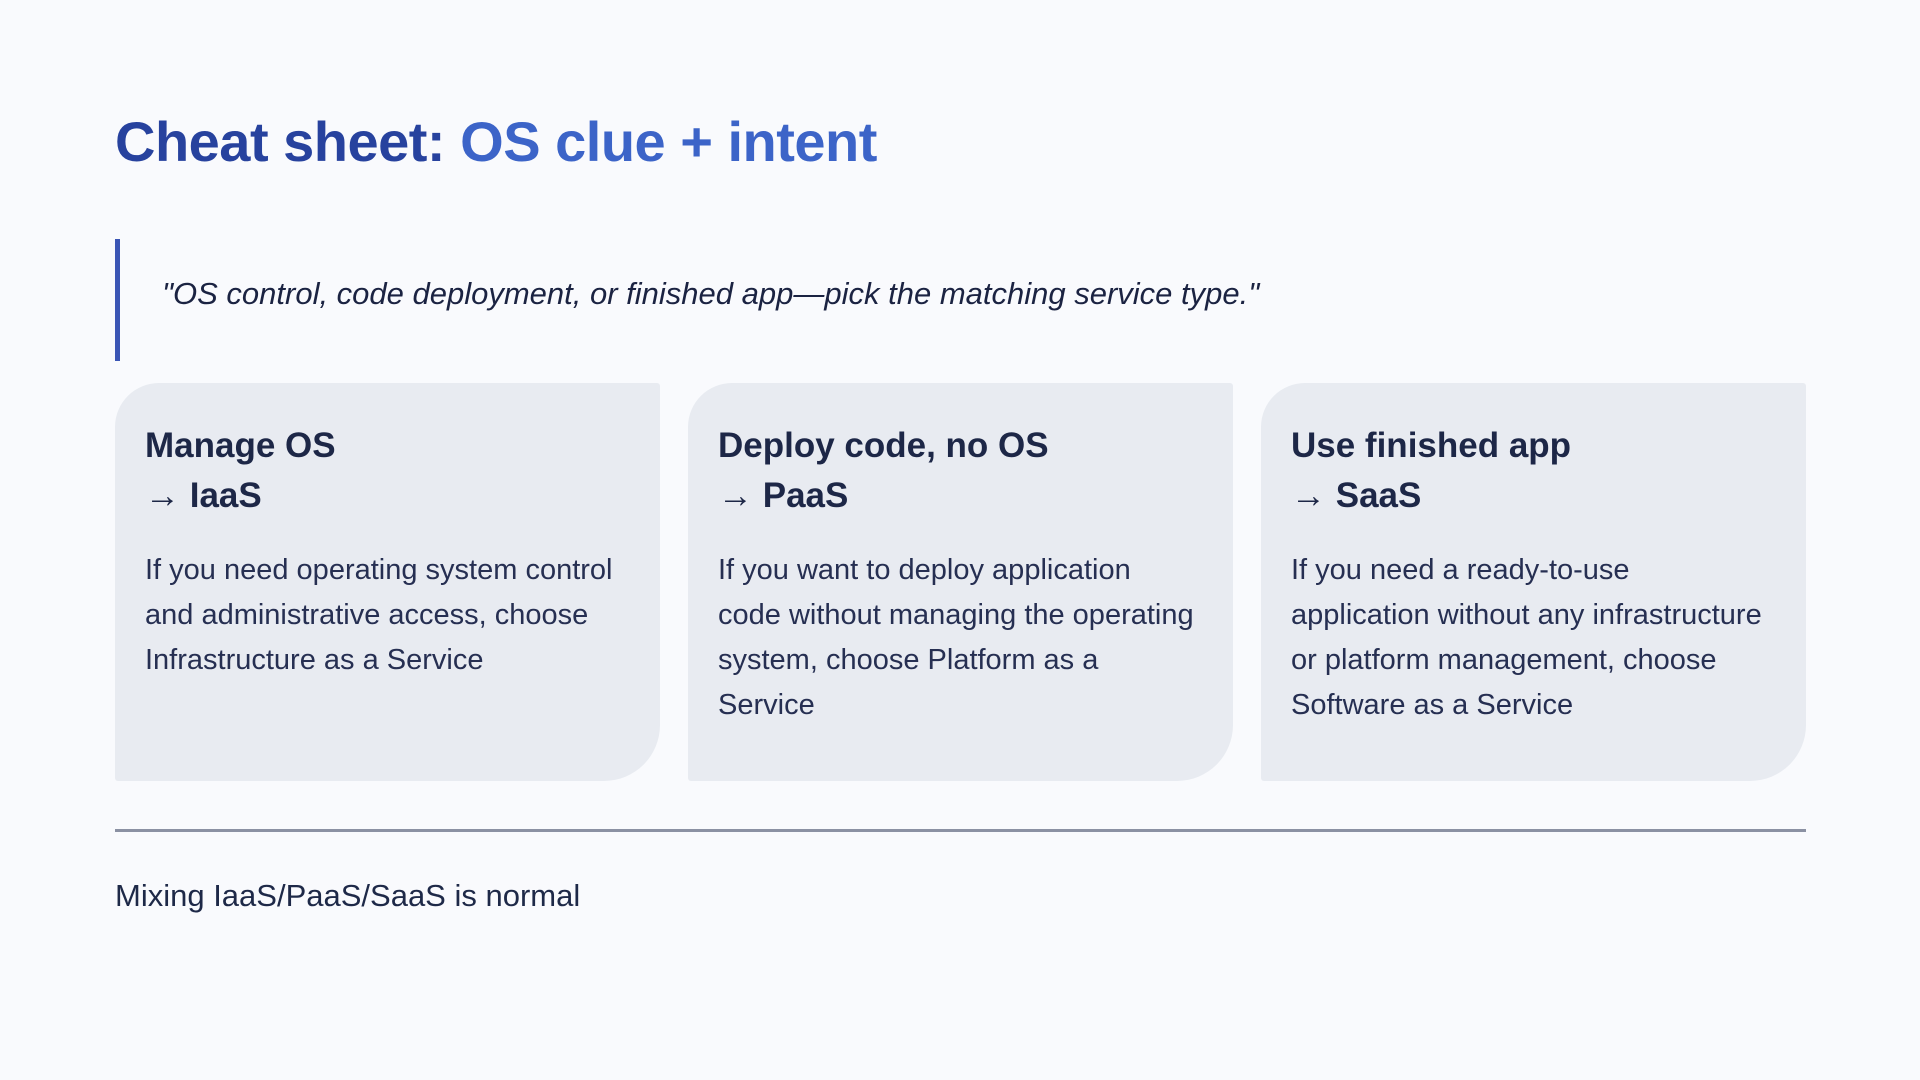  What do you see at coordinates (1431, 446) in the screenshot?
I see `card-saas-title-line1: Use finished app` at bounding box center [1431, 446].